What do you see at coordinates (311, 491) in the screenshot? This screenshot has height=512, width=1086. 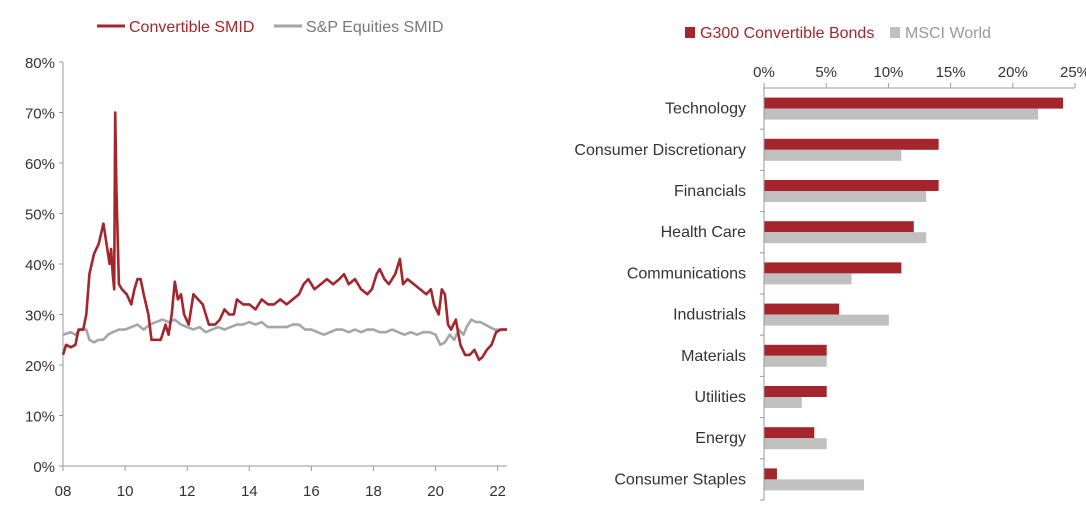 I see `x-tick-label: 16` at bounding box center [311, 491].